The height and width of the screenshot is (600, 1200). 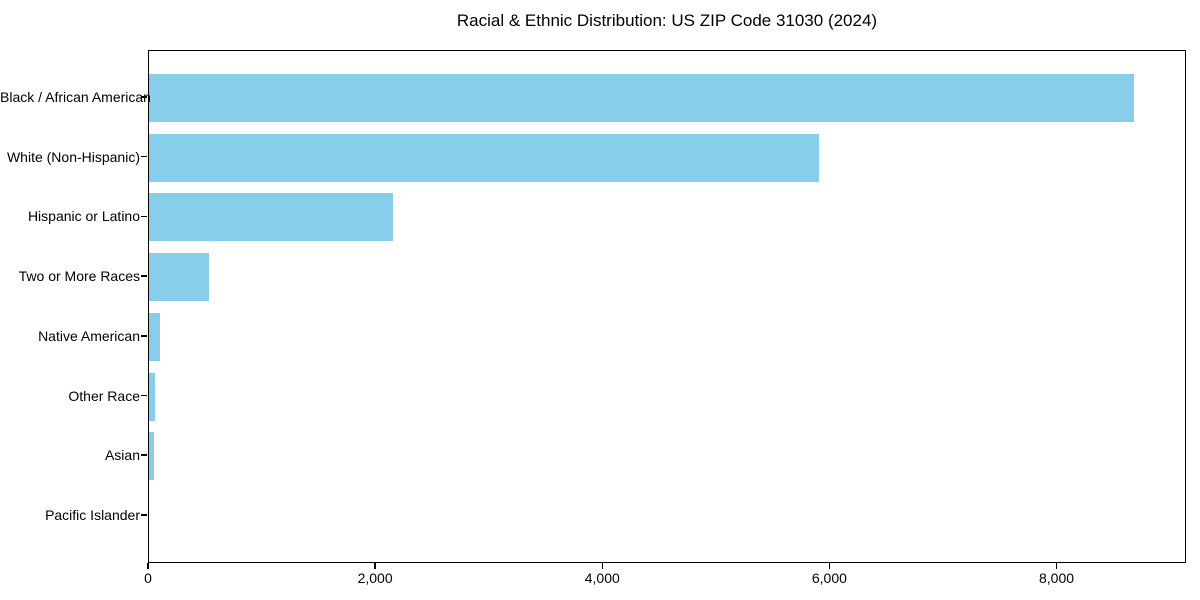 What do you see at coordinates (122, 455) in the screenshot?
I see `y-tick-label: Asian` at bounding box center [122, 455].